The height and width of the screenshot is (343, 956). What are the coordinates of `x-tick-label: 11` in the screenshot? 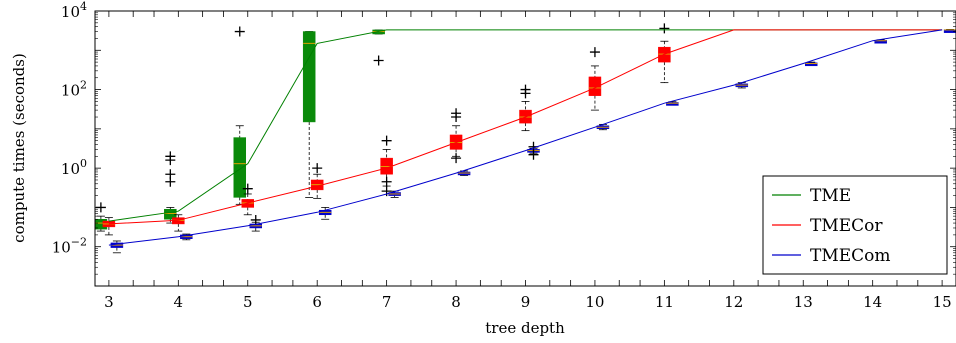 It's located at (664, 302).